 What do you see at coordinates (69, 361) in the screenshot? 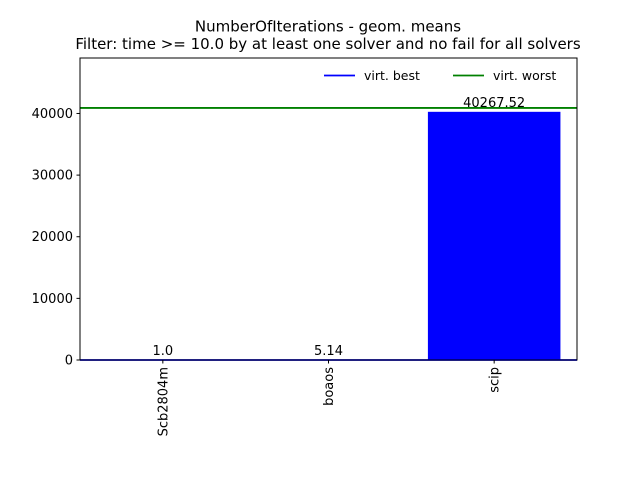
I see `y-tick-label-0: 0` at bounding box center [69, 361].